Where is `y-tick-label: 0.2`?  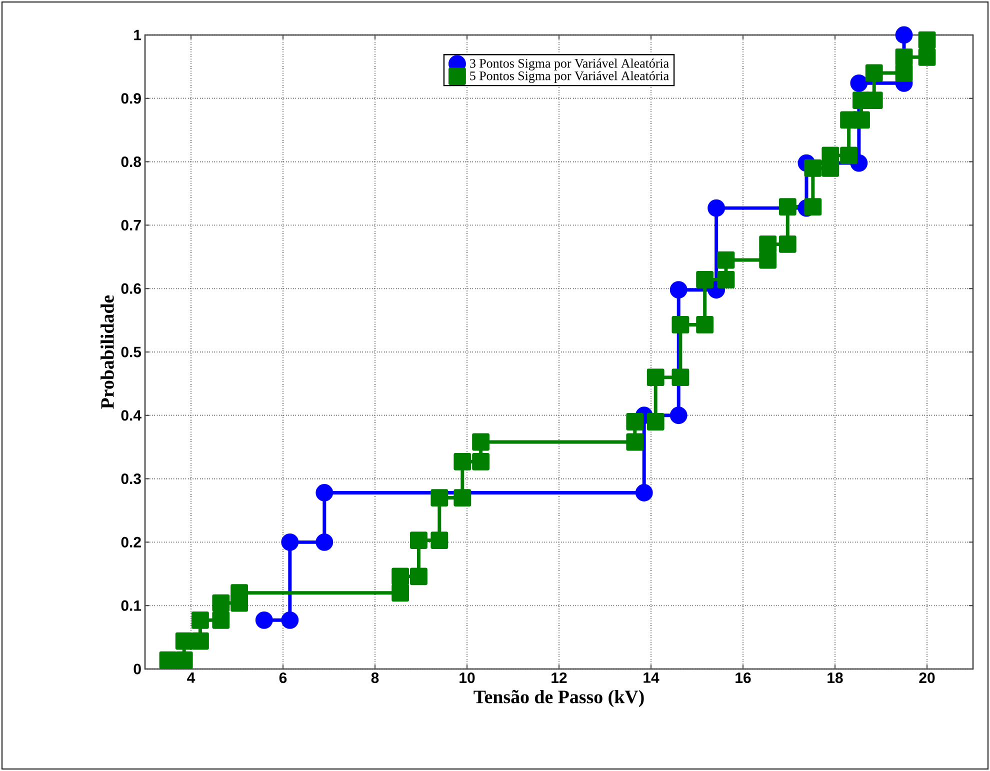
y-tick-label: 0.2 is located at coordinates (131, 542).